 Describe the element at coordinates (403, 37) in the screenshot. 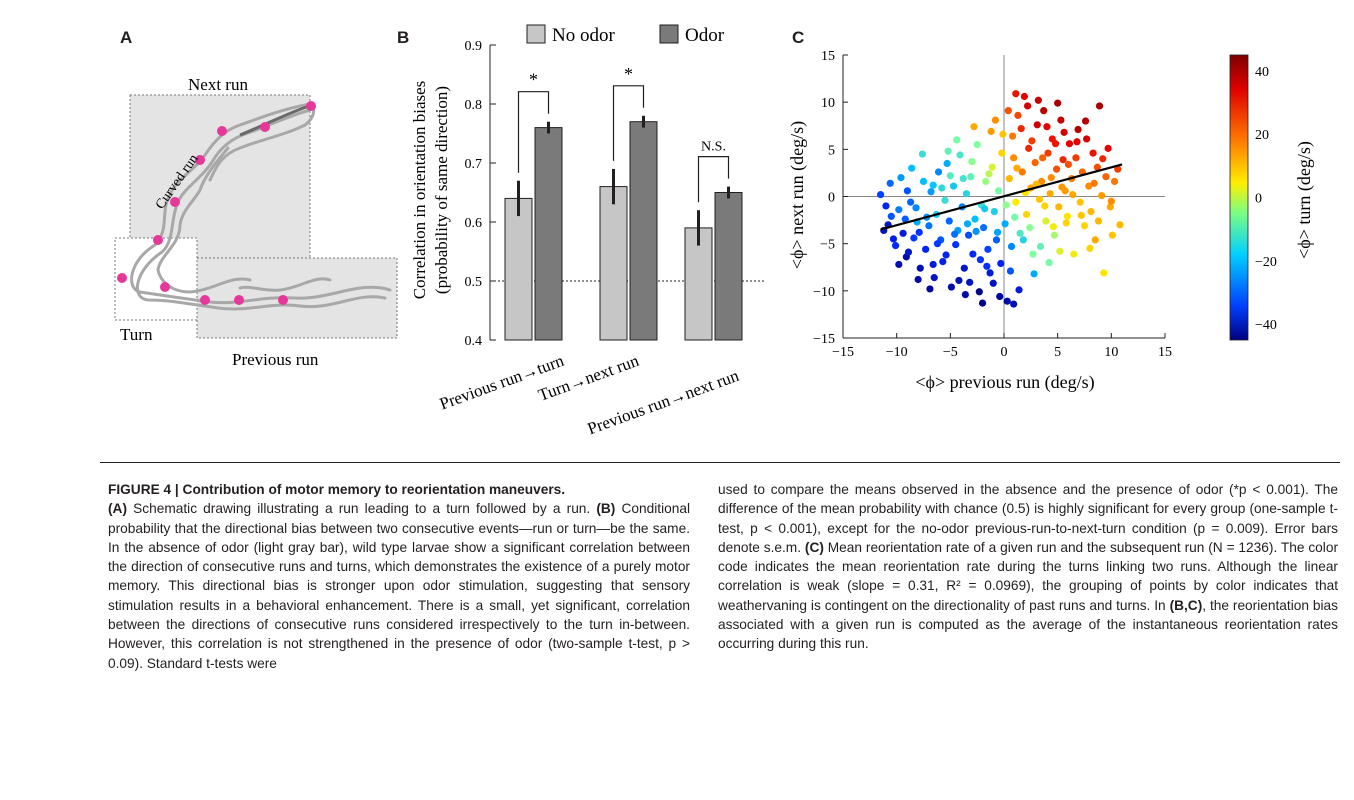

I see `panel-letter-b: B` at that location.